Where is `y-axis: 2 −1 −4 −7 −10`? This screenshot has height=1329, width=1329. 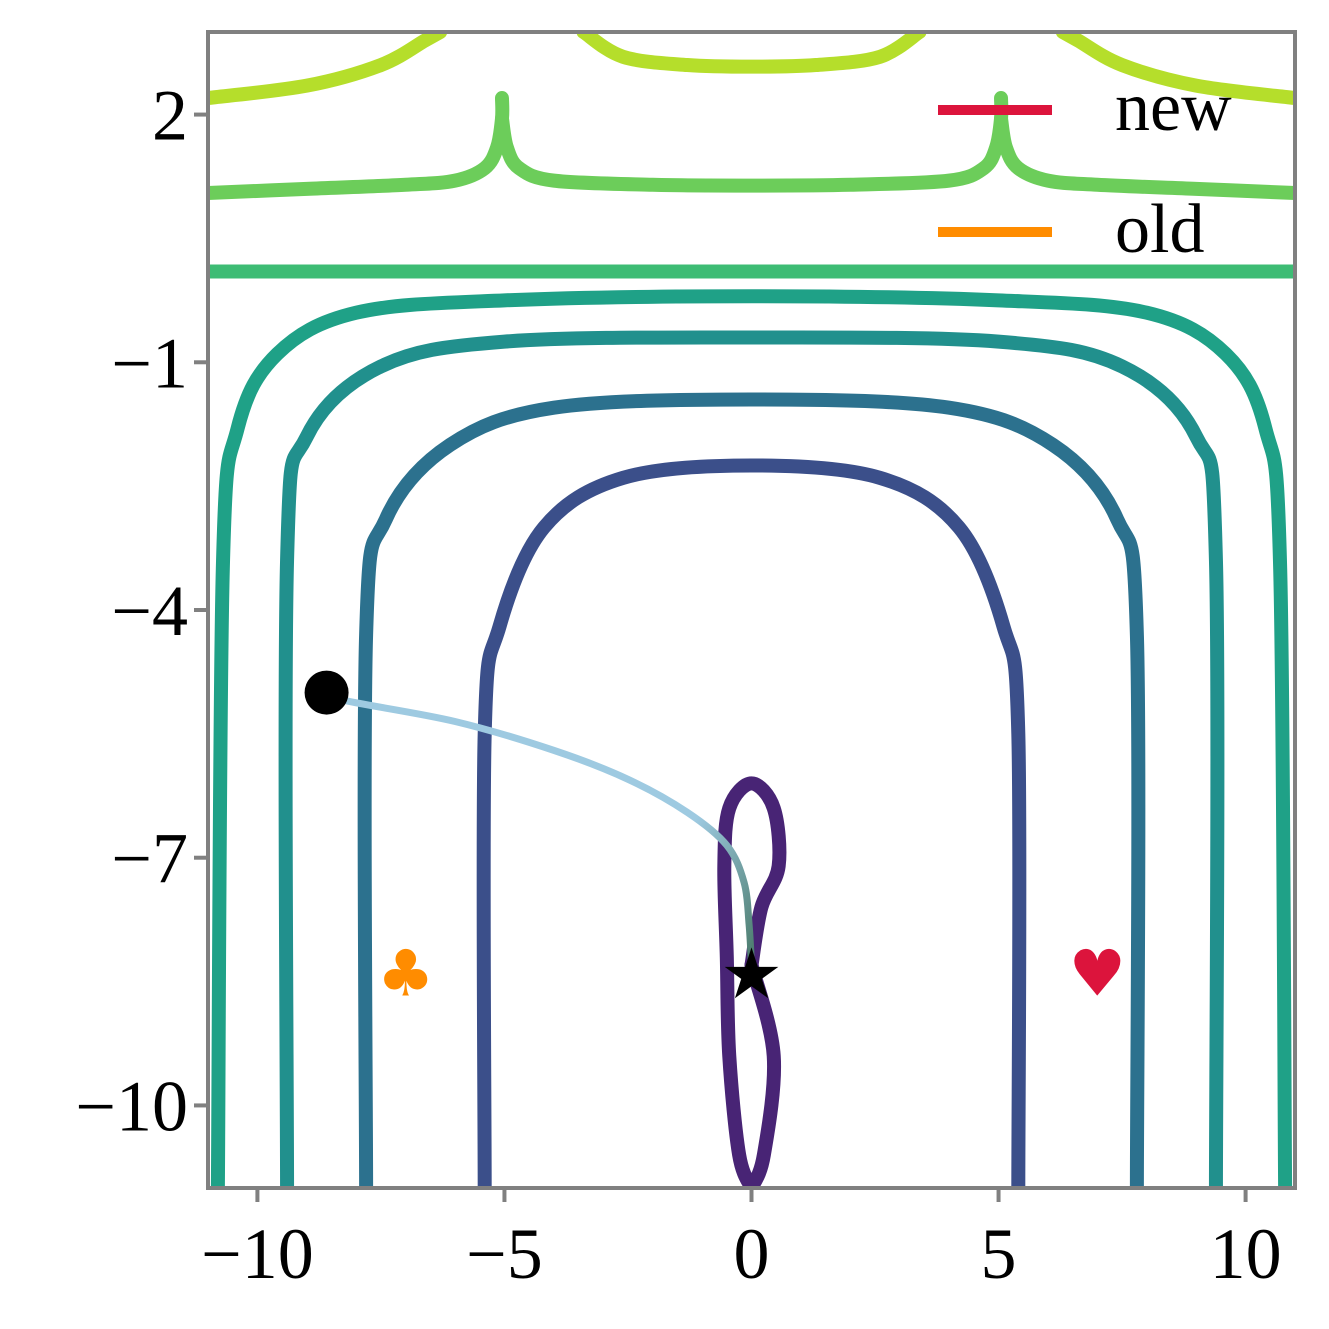 y-axis: 2 −1 −4 −7 −10 is located at coordinates (141, 611).